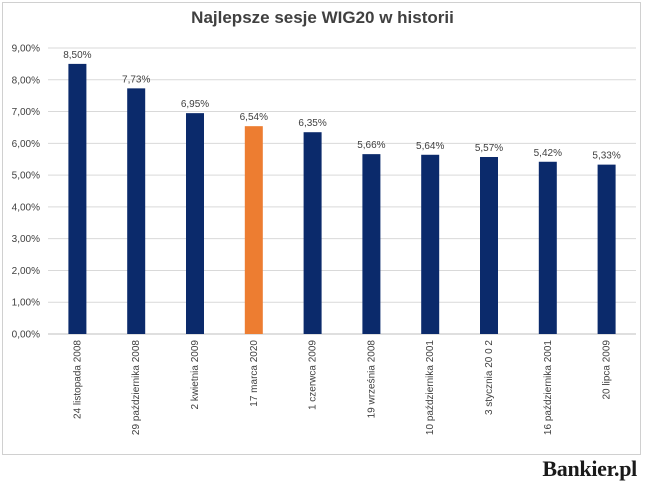  Describe the element at coordinates (430, 146) in the screenshot. I see `data-label: 5,64%` at that location.